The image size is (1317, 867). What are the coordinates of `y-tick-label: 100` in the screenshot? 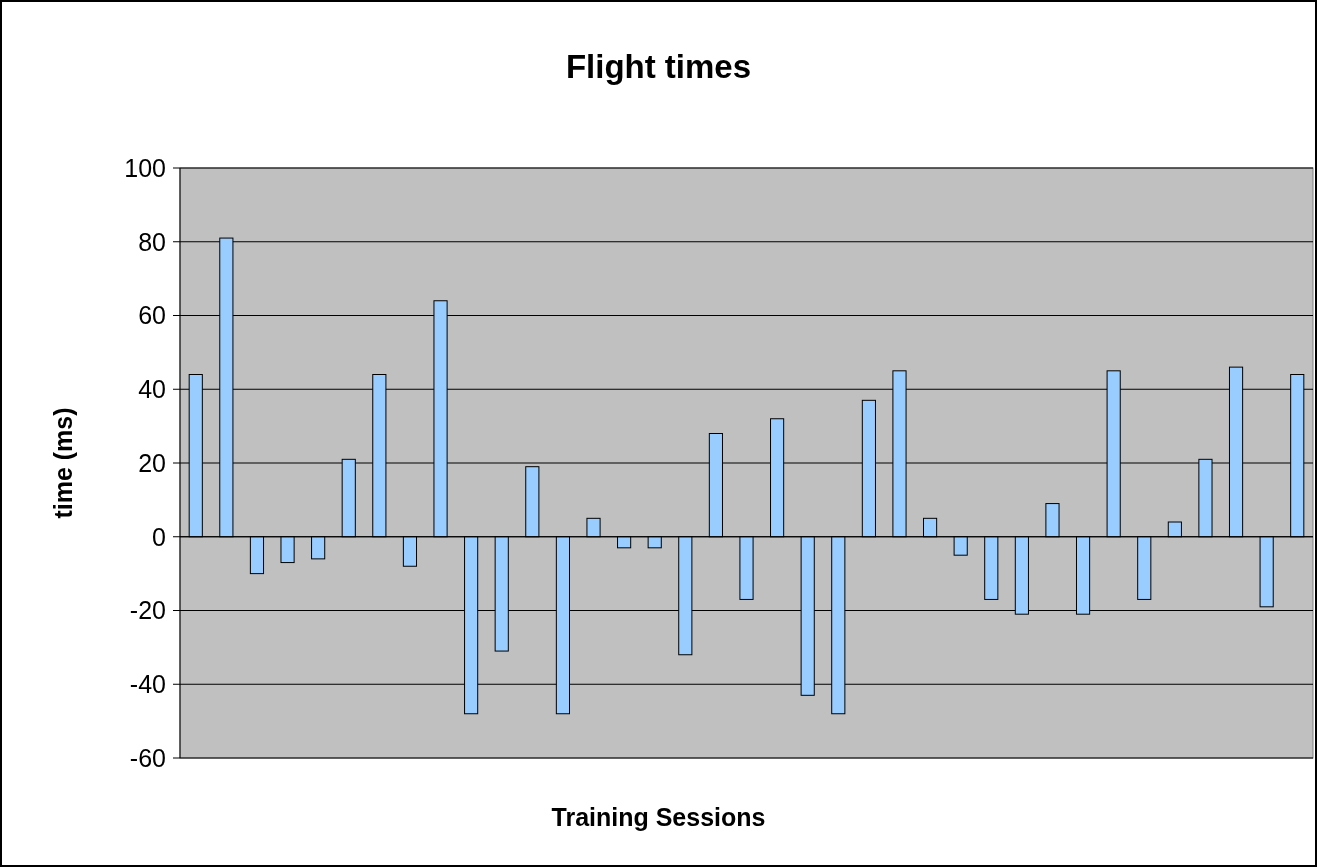 It's located at (145, 167).